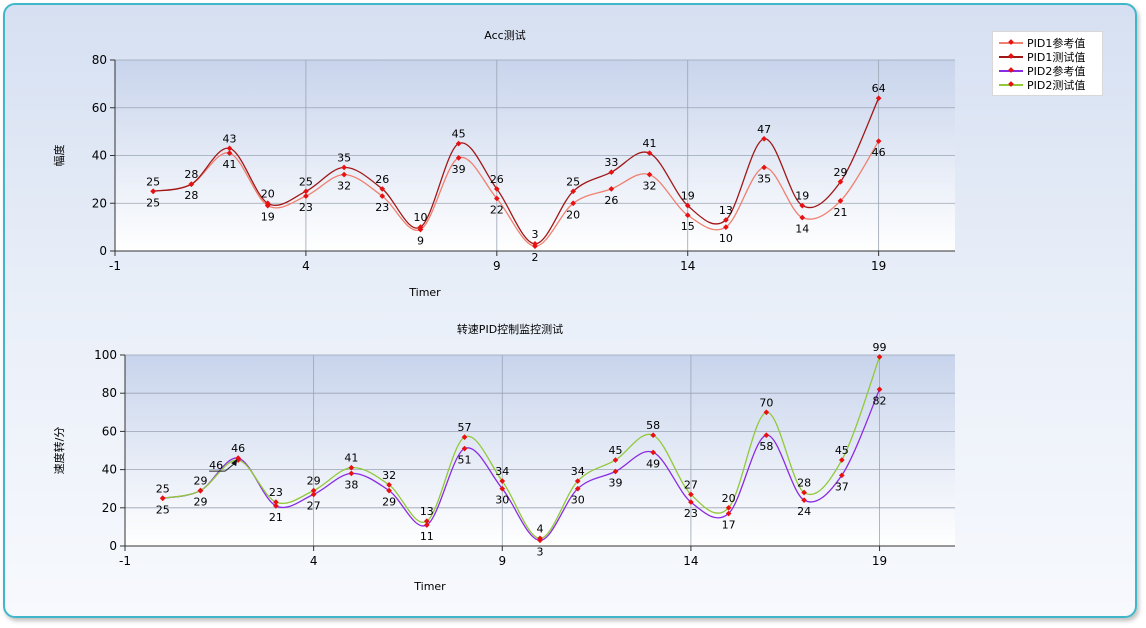  I want to click on chart2-series-2-data-label: 23, so click(276, 492).